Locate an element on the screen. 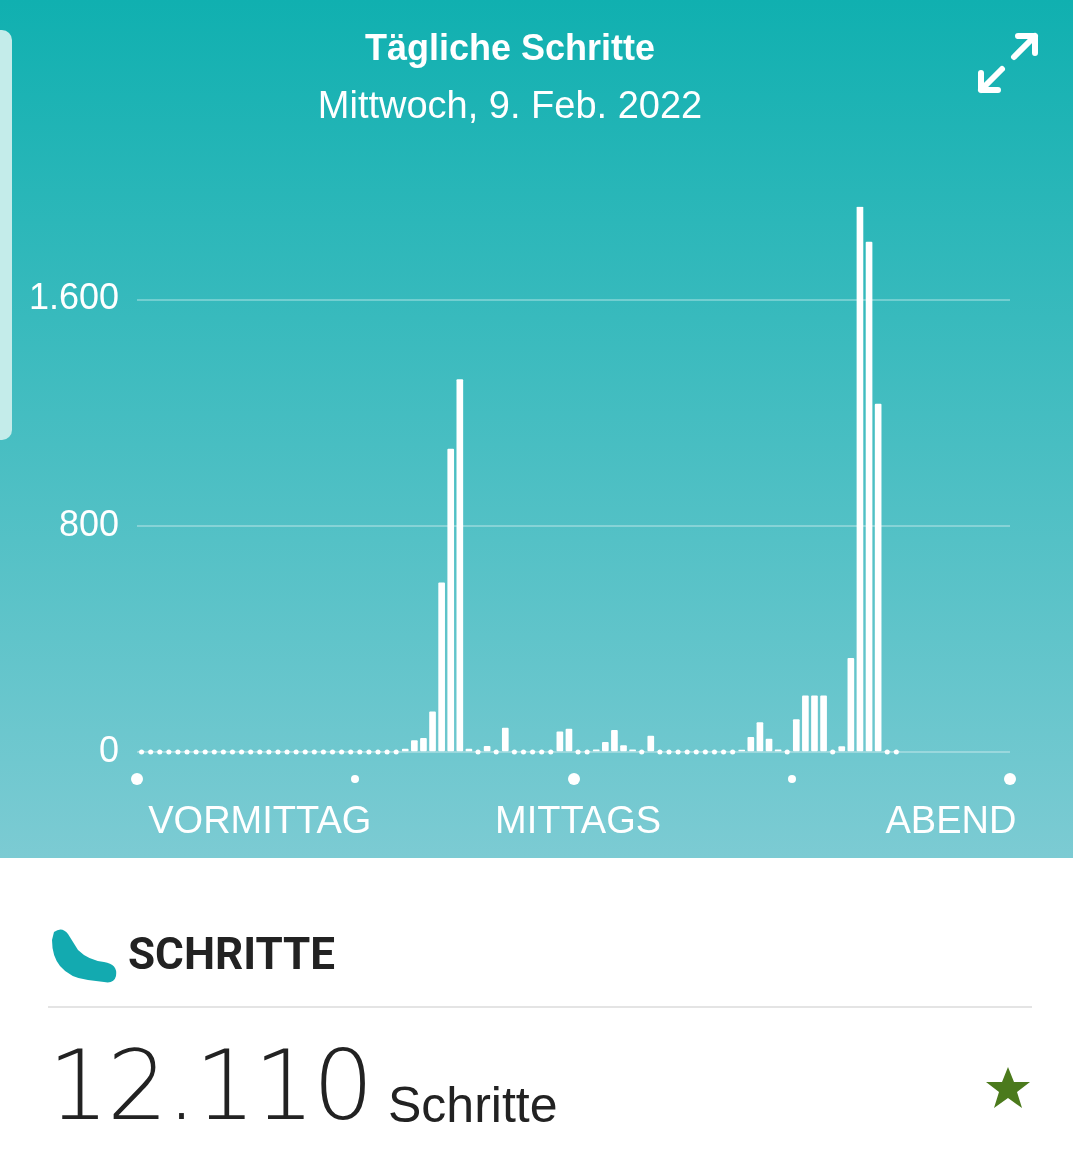 This screenshot has width=1073, height=1164. x-tick-label: MITTAGS is located at coordinates (578, 820).